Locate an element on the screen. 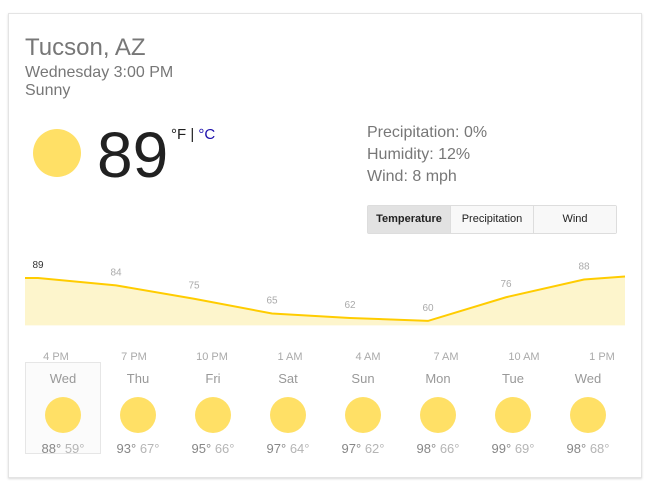 The height and width of the screenshot is (486, 656). day-temps: 88° 59° is located at coordinates (63, 448).